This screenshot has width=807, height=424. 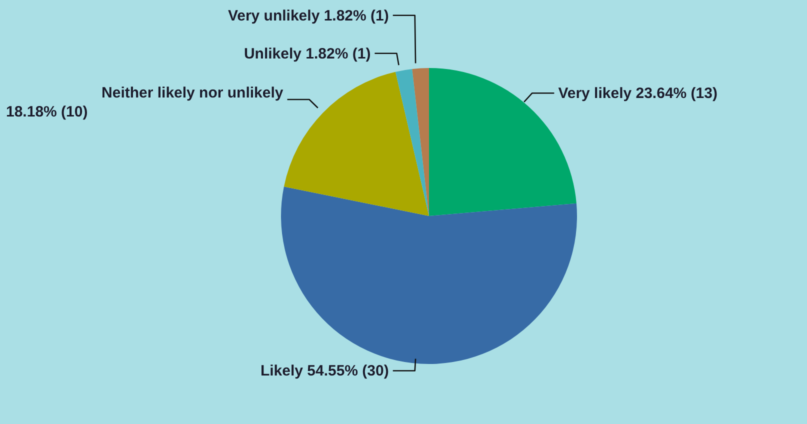 What do you see at coordinates (47, 111) in the screenshot?
I see `data-label: 18.18% (10)` at bounding box center [47, 111].